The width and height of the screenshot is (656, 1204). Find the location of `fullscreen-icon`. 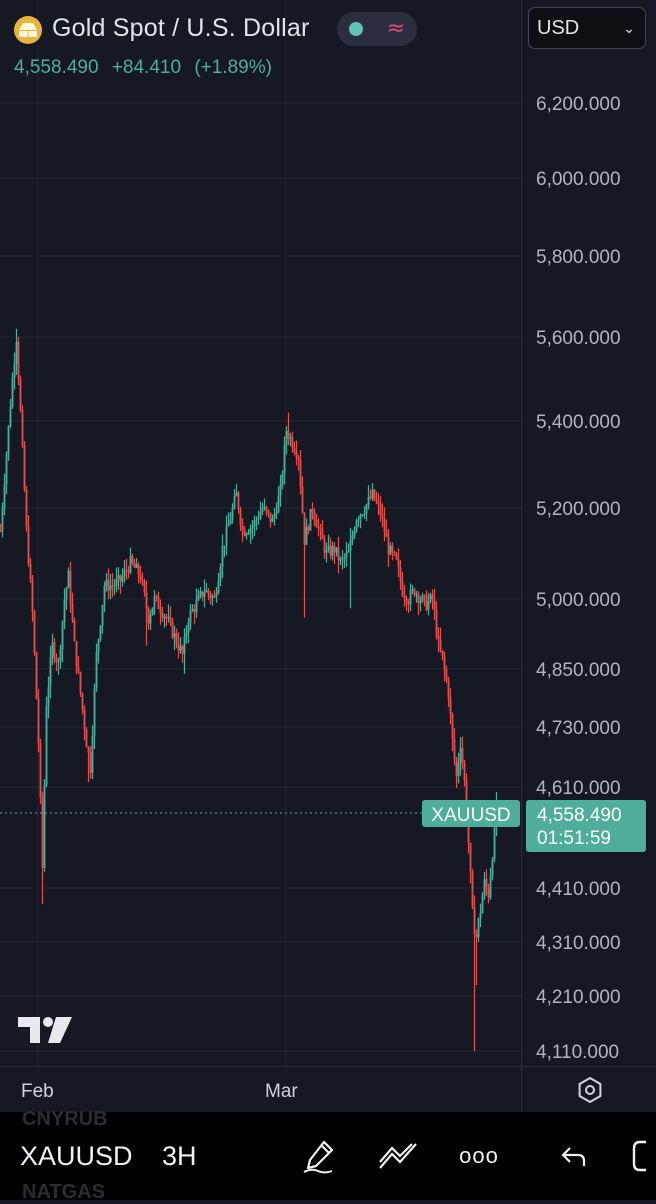

fullscreen-icon is located at coordinates (642, 1156).